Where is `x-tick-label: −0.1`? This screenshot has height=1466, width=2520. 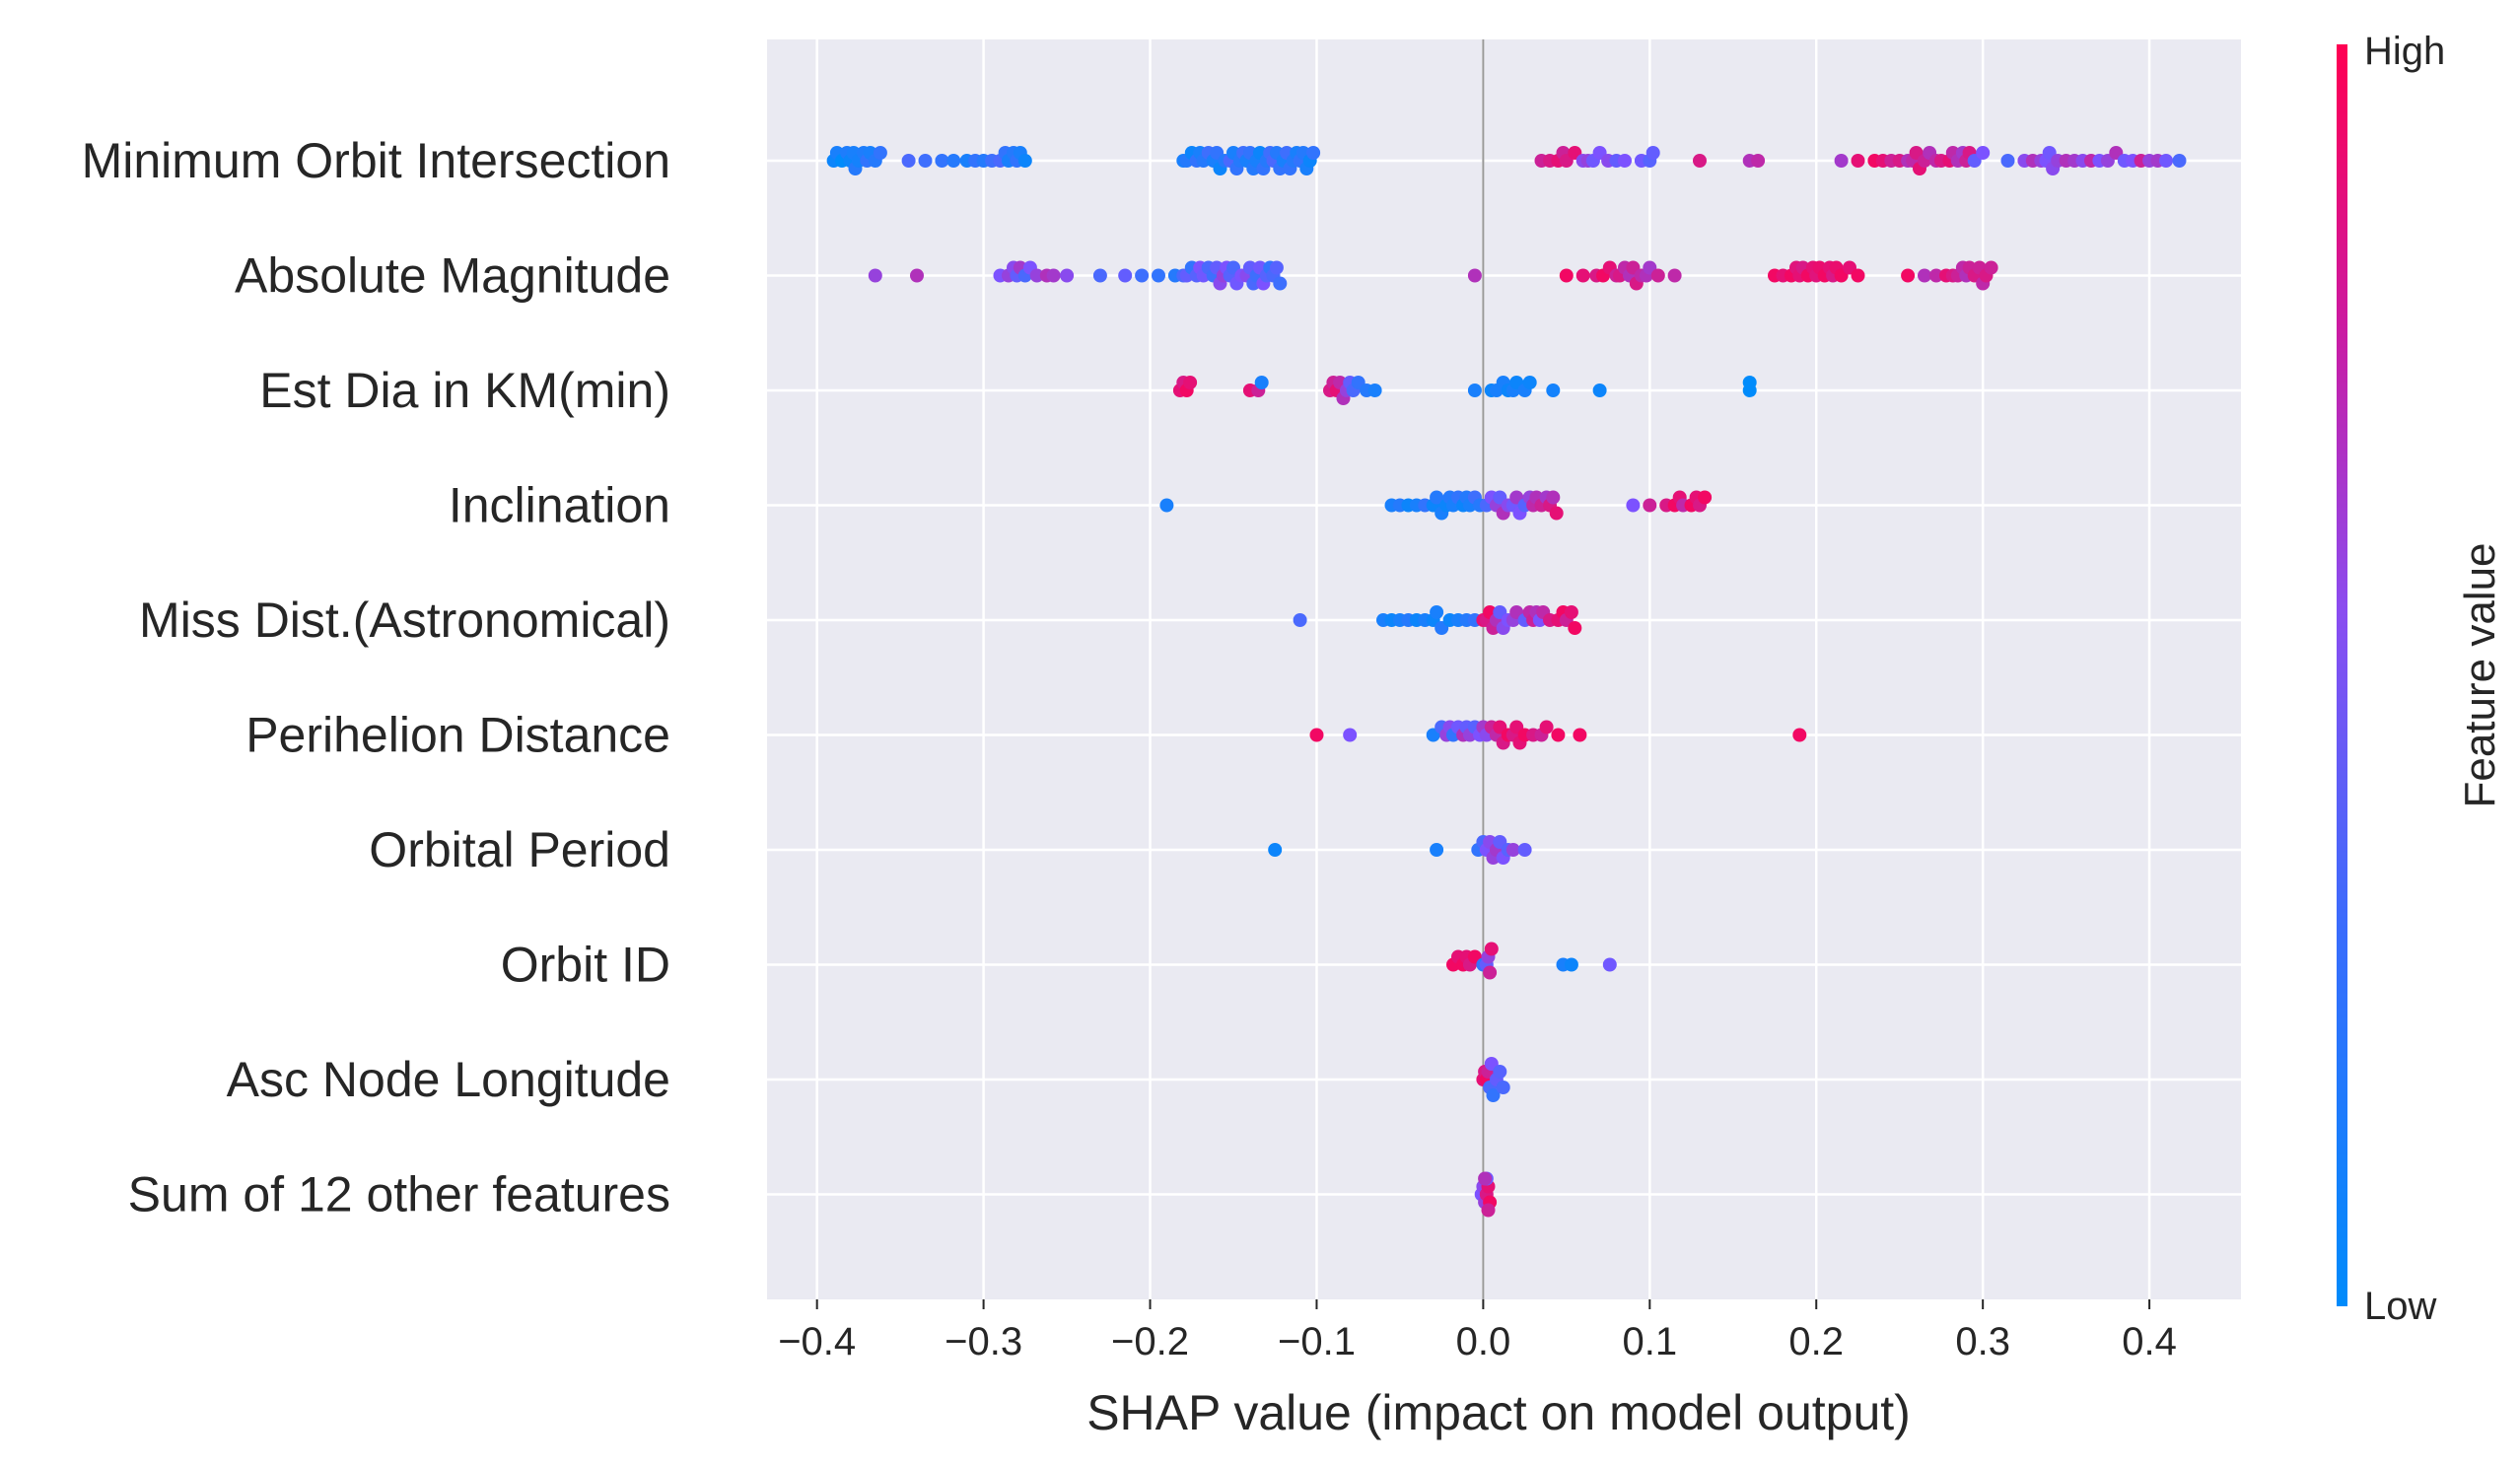 x-tick-label: −0.1 is located at coordinates (1317, 1341).